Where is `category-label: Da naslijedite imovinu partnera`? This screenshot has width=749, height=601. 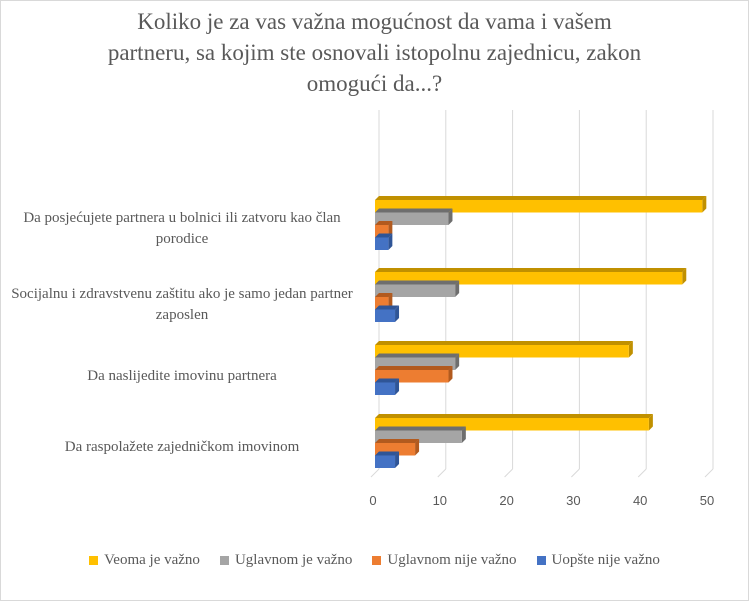
category-label: Da naslijedite imovinu partnera is located at coordinates (182, 376).